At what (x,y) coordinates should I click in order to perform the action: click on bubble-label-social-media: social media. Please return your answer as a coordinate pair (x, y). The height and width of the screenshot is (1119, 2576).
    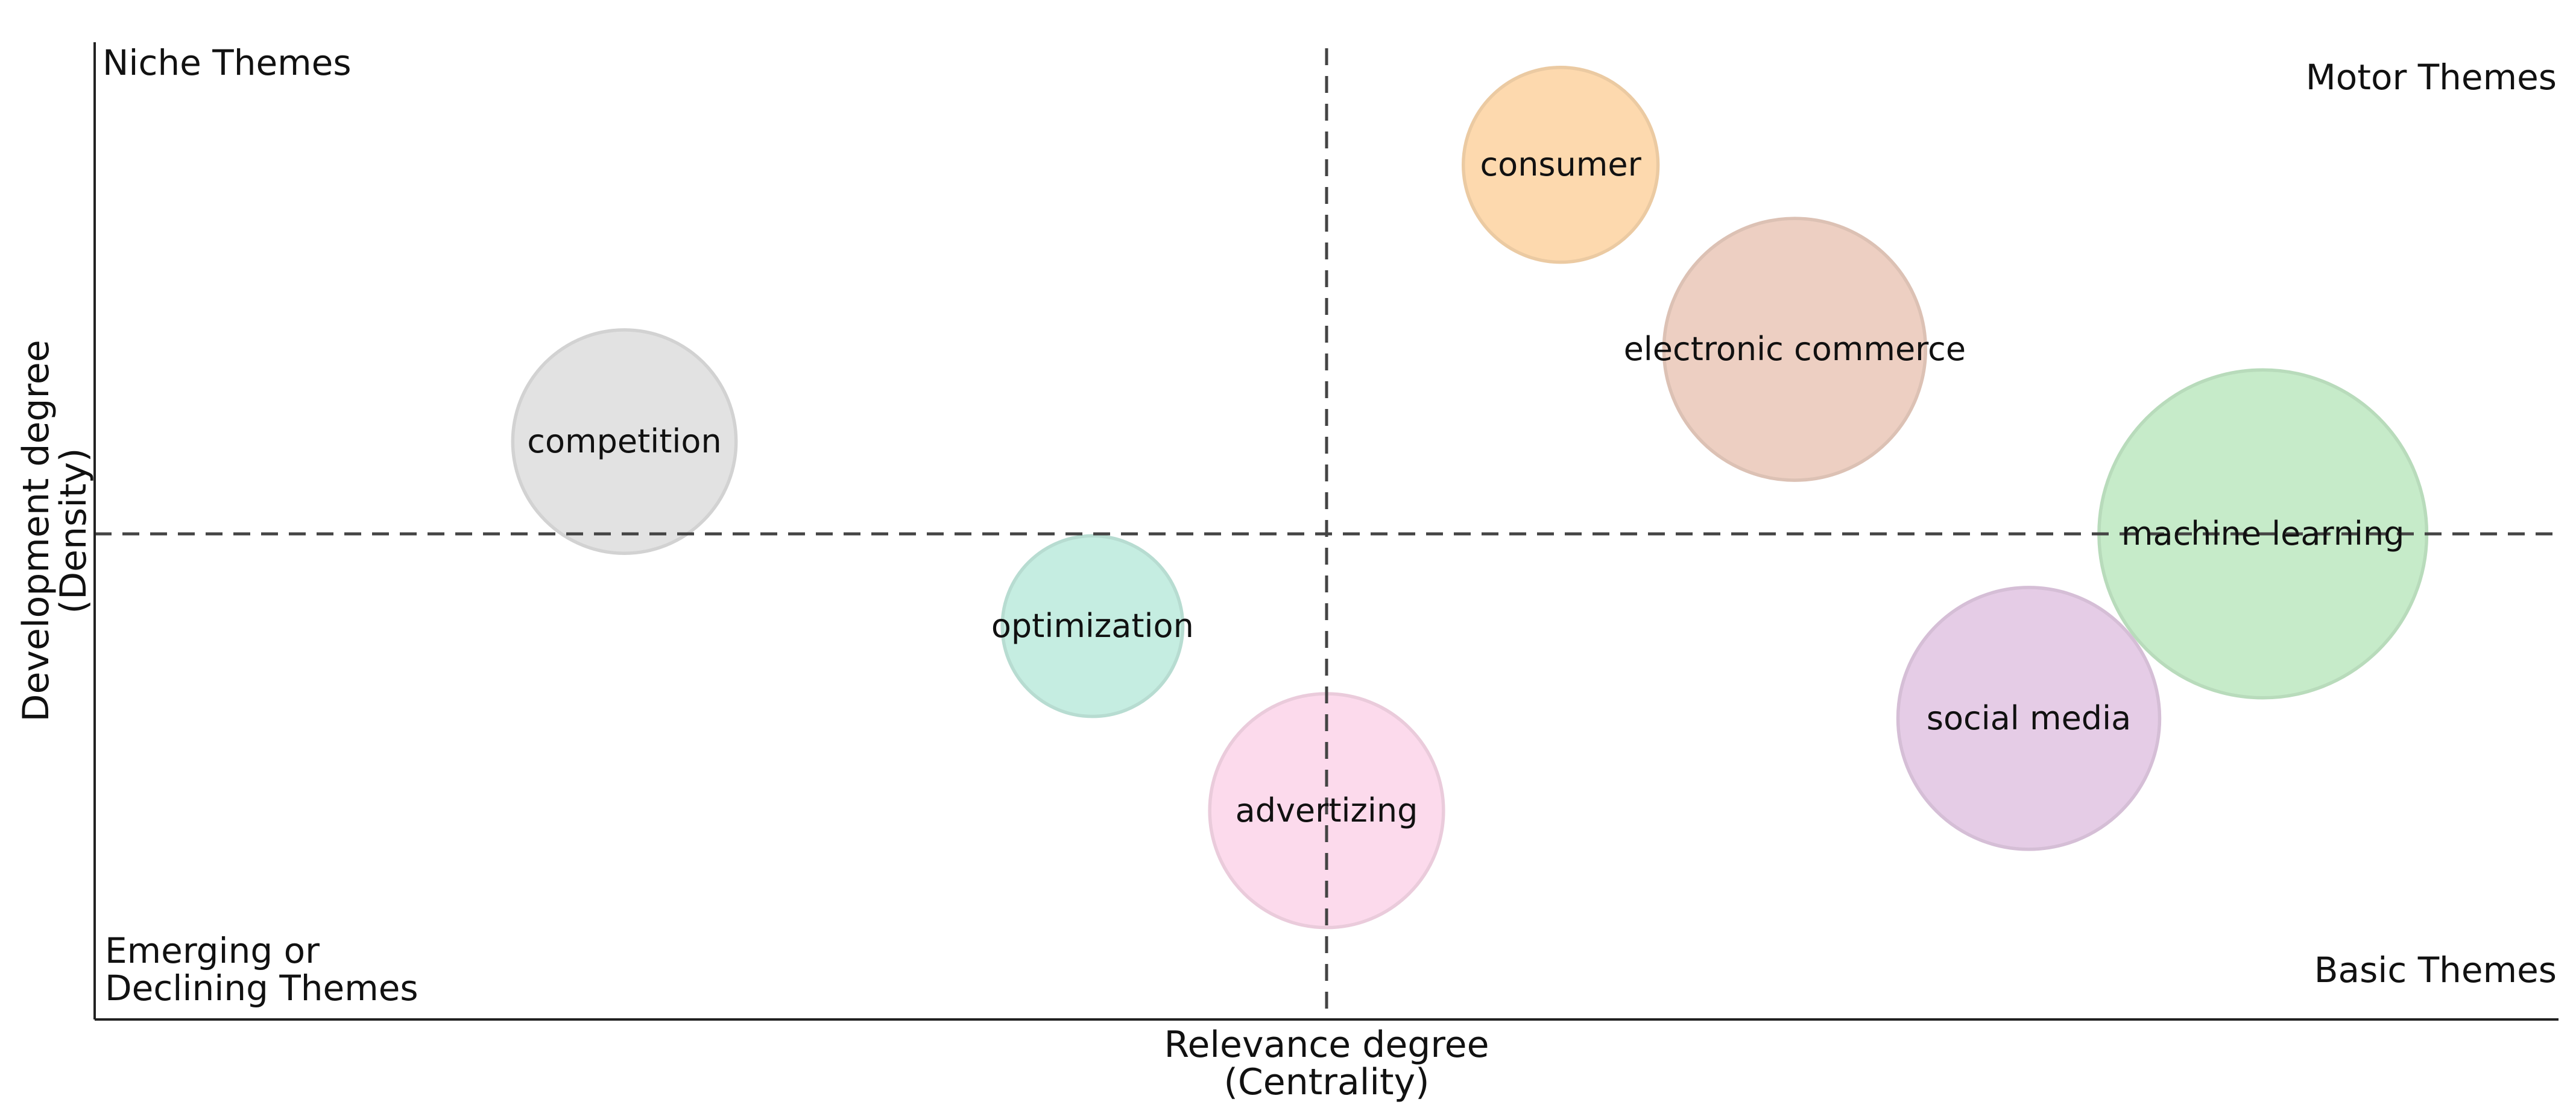
    Looking at the image, I should click on (2029, 718).